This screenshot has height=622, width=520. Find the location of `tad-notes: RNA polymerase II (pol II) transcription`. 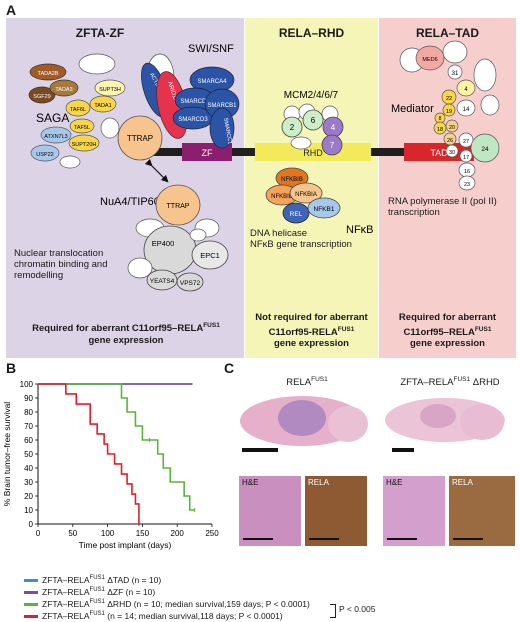

tad-notes: RNA polymerase II (pol II) transcription is located at coordinates (442, 207).